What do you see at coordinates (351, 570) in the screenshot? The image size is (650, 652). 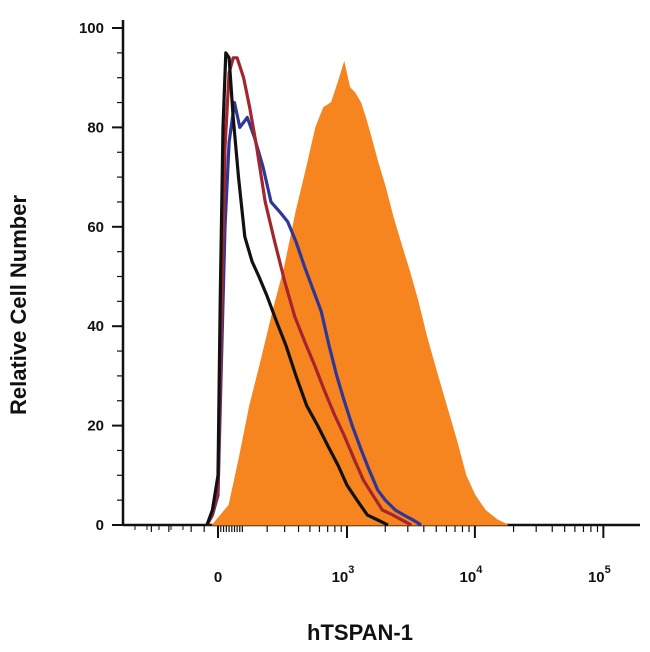 I see `x-tick-exponent: 3` at bounding box center [351, 570].